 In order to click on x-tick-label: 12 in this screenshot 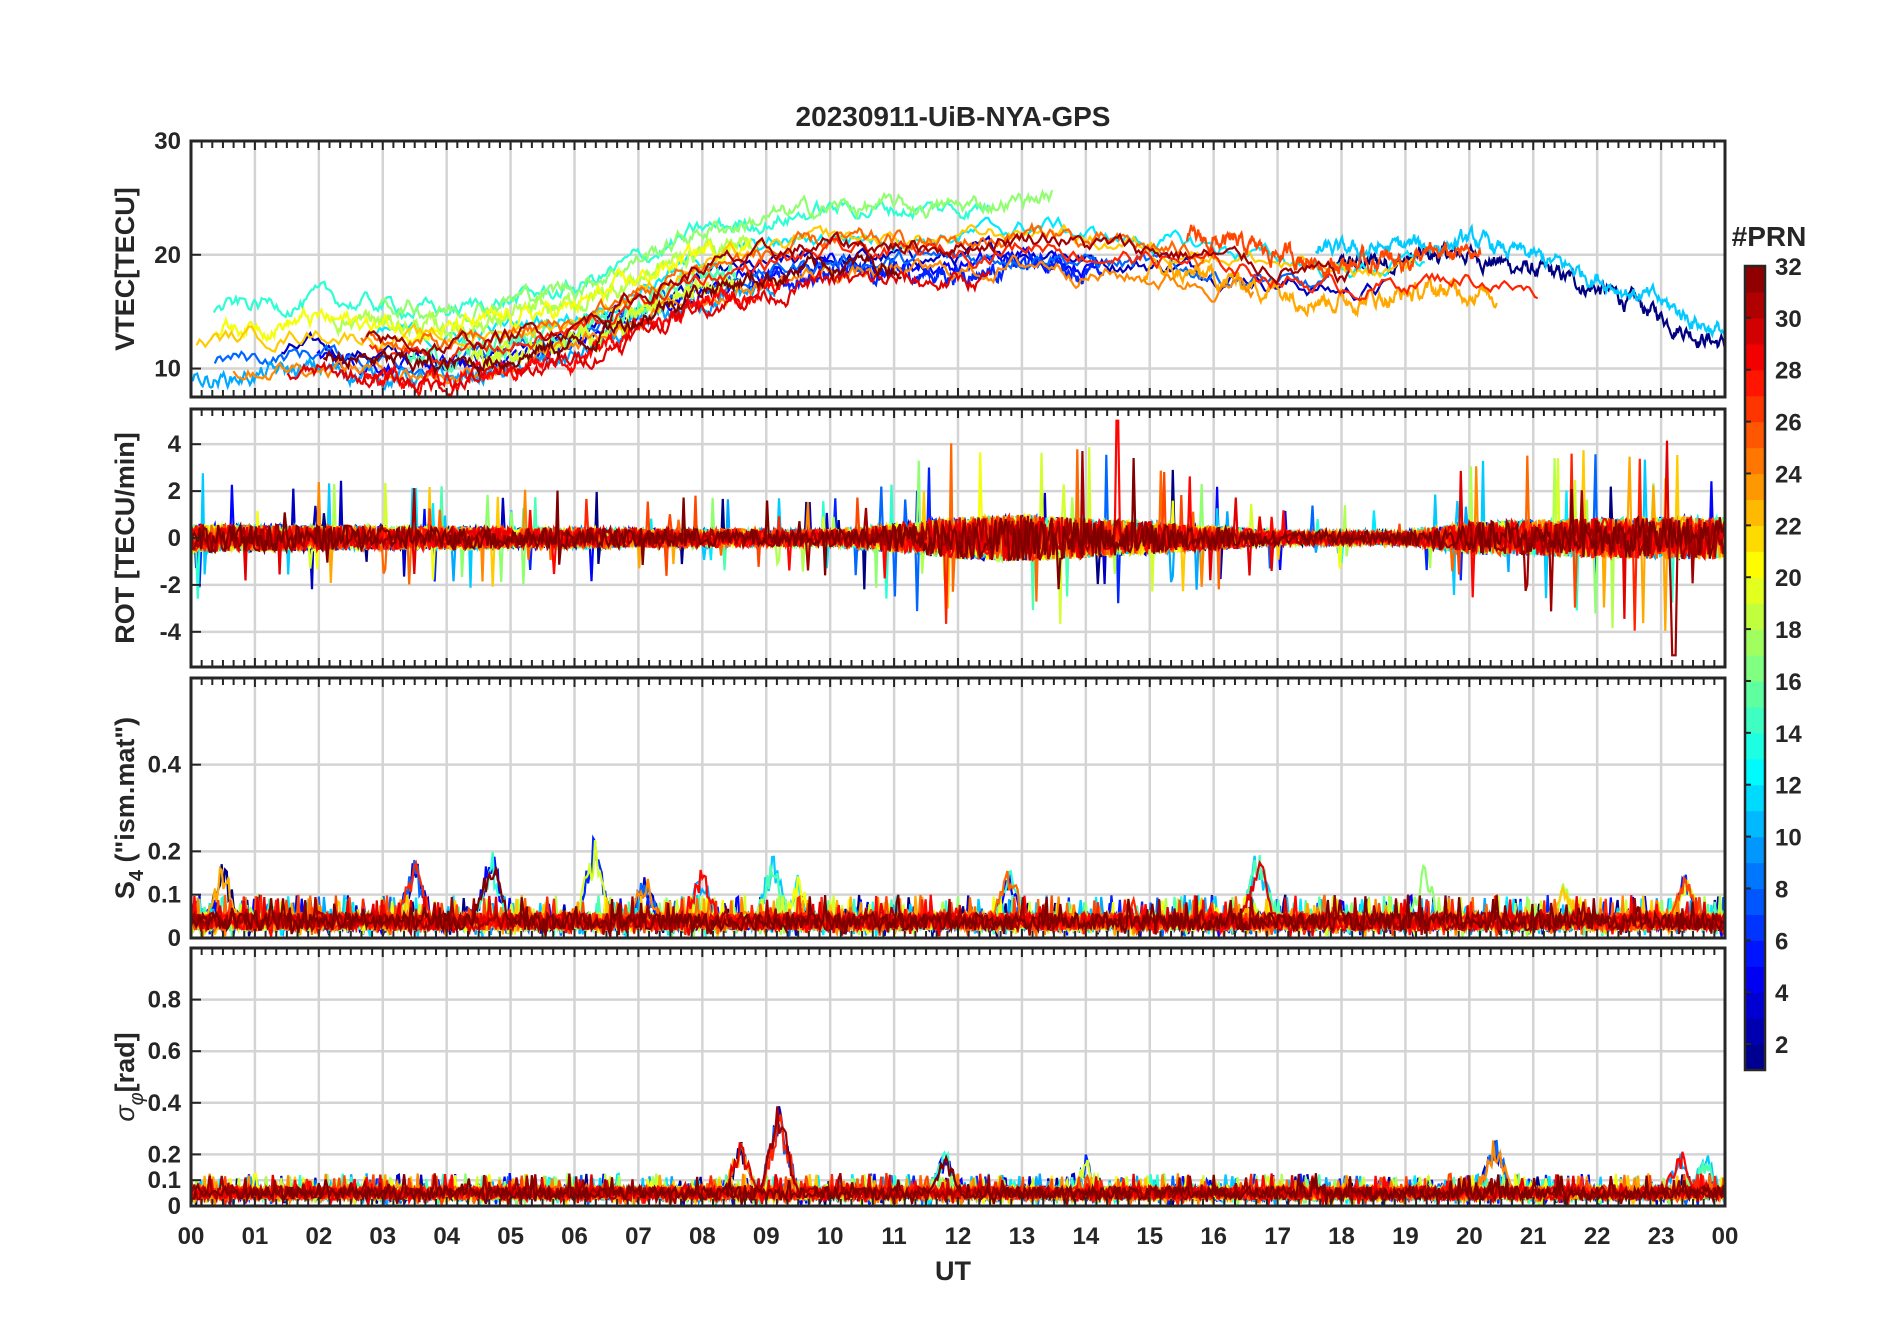, I will do `click(958, 1236)`.